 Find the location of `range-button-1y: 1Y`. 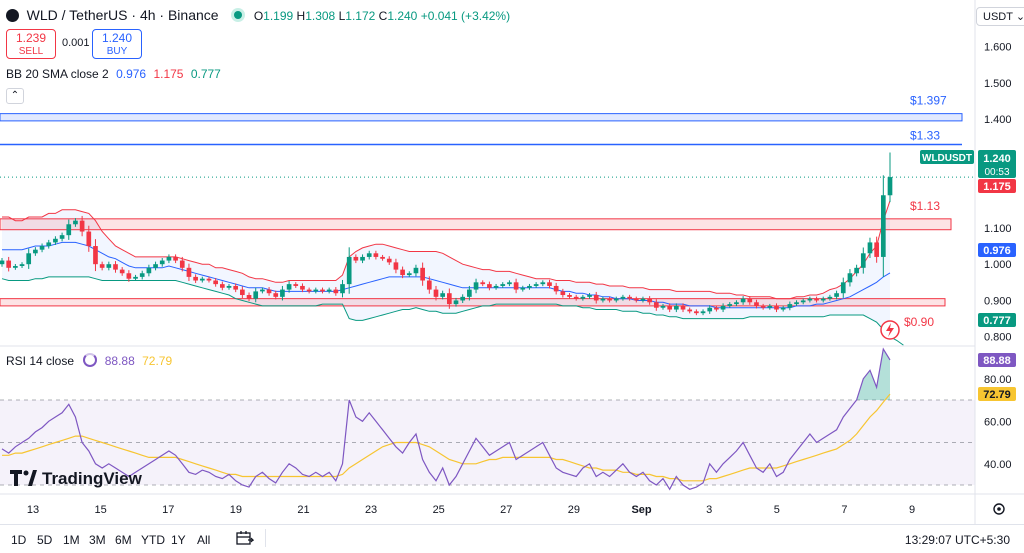

range-button-1y: 1Y is located at coordinates (178, 540).